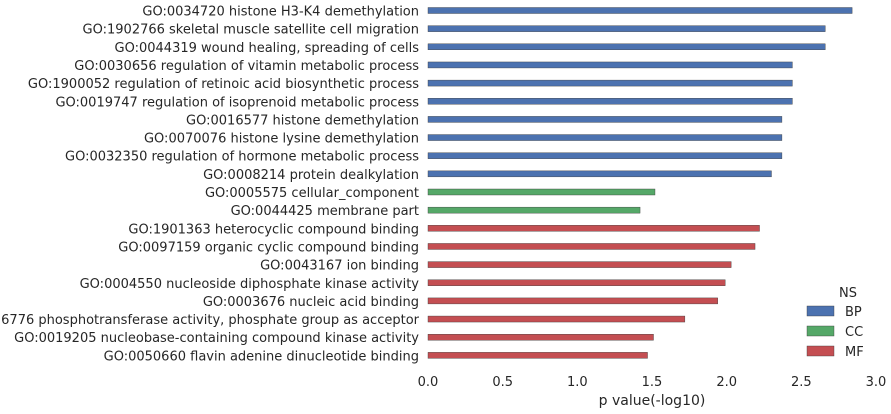 Image resolution: width=891 pixels, height=414 pixels. I want to click on x-tick-label: 0.5, so click(502, 382).